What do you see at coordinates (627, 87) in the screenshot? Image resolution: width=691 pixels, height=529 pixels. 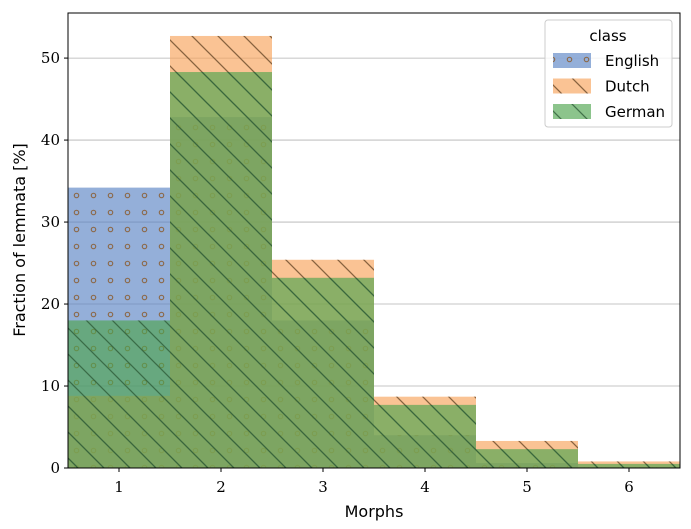 I see `legend-label-dutch: Dutch` at bounding box center [627, 87].